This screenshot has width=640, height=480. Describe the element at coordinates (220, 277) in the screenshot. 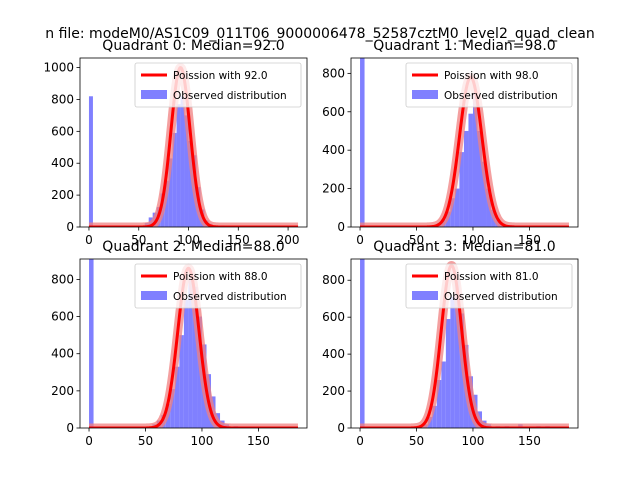

I see `legend-label-fit: Poission with 88.0` at that location.